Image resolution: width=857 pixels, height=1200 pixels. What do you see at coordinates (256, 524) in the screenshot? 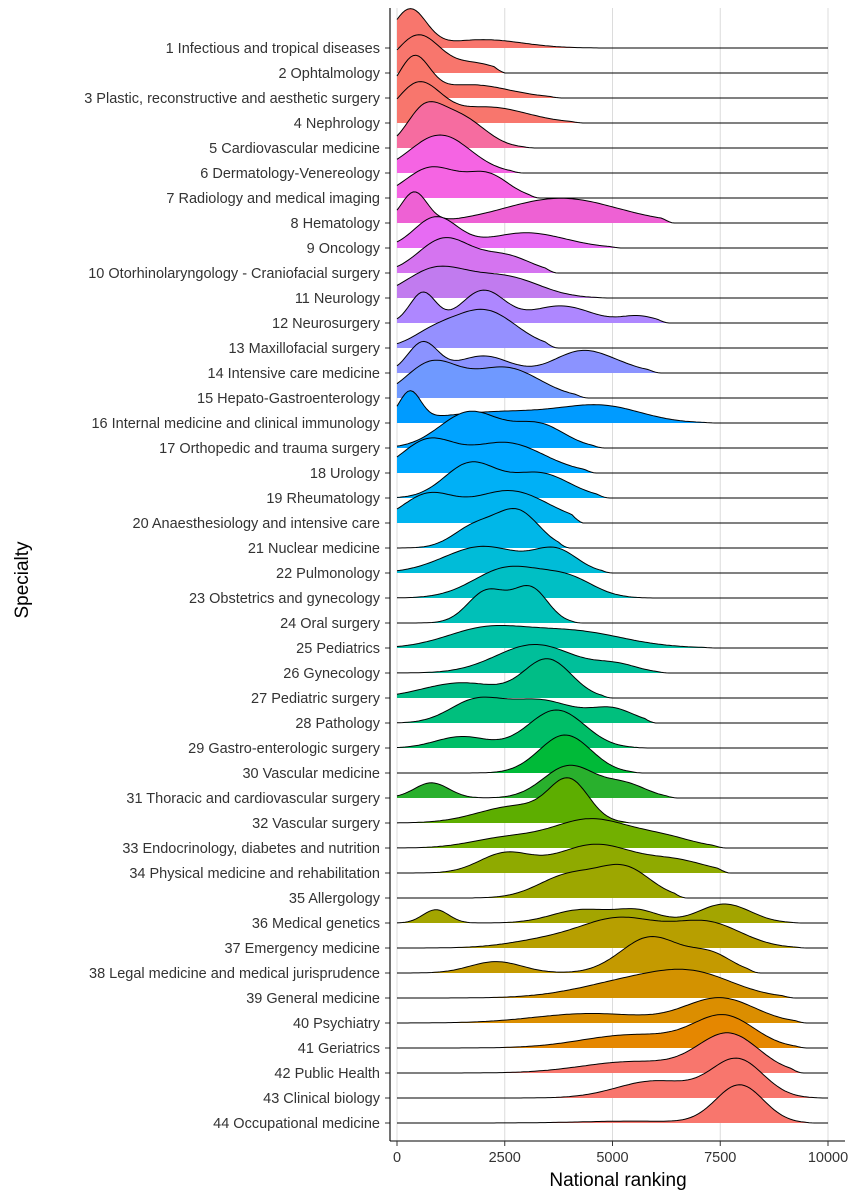
I see `y-tick-label: 20 Anaesthesiology and intensive care` at bounding box center [256, 524].